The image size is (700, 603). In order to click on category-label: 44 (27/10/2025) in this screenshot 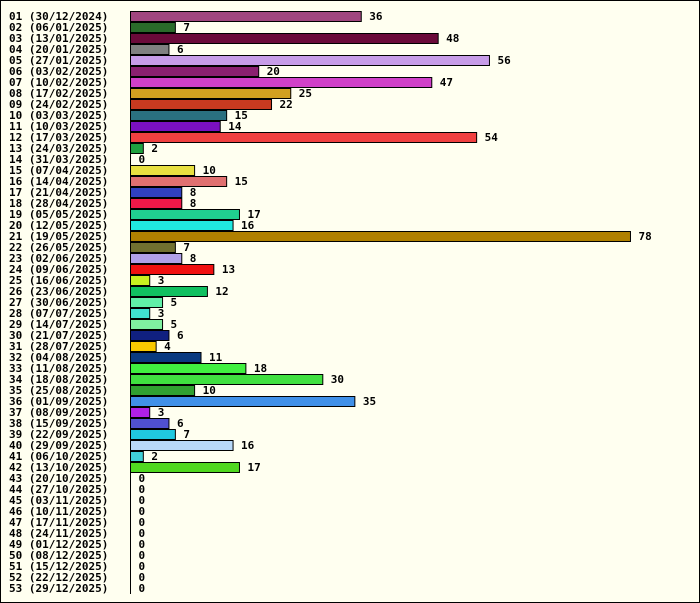, I will do `click(58, 489)`.